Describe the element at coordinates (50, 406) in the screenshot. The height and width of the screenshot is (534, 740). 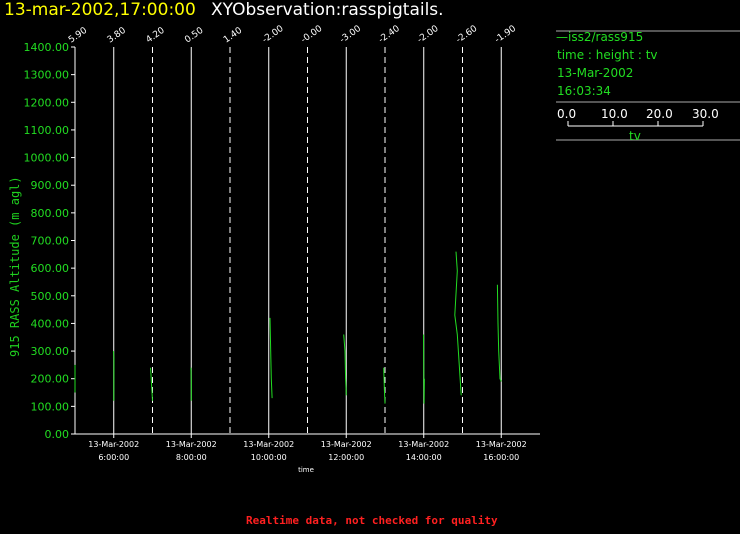
I see `y-tick-label: 100.00` at that location.